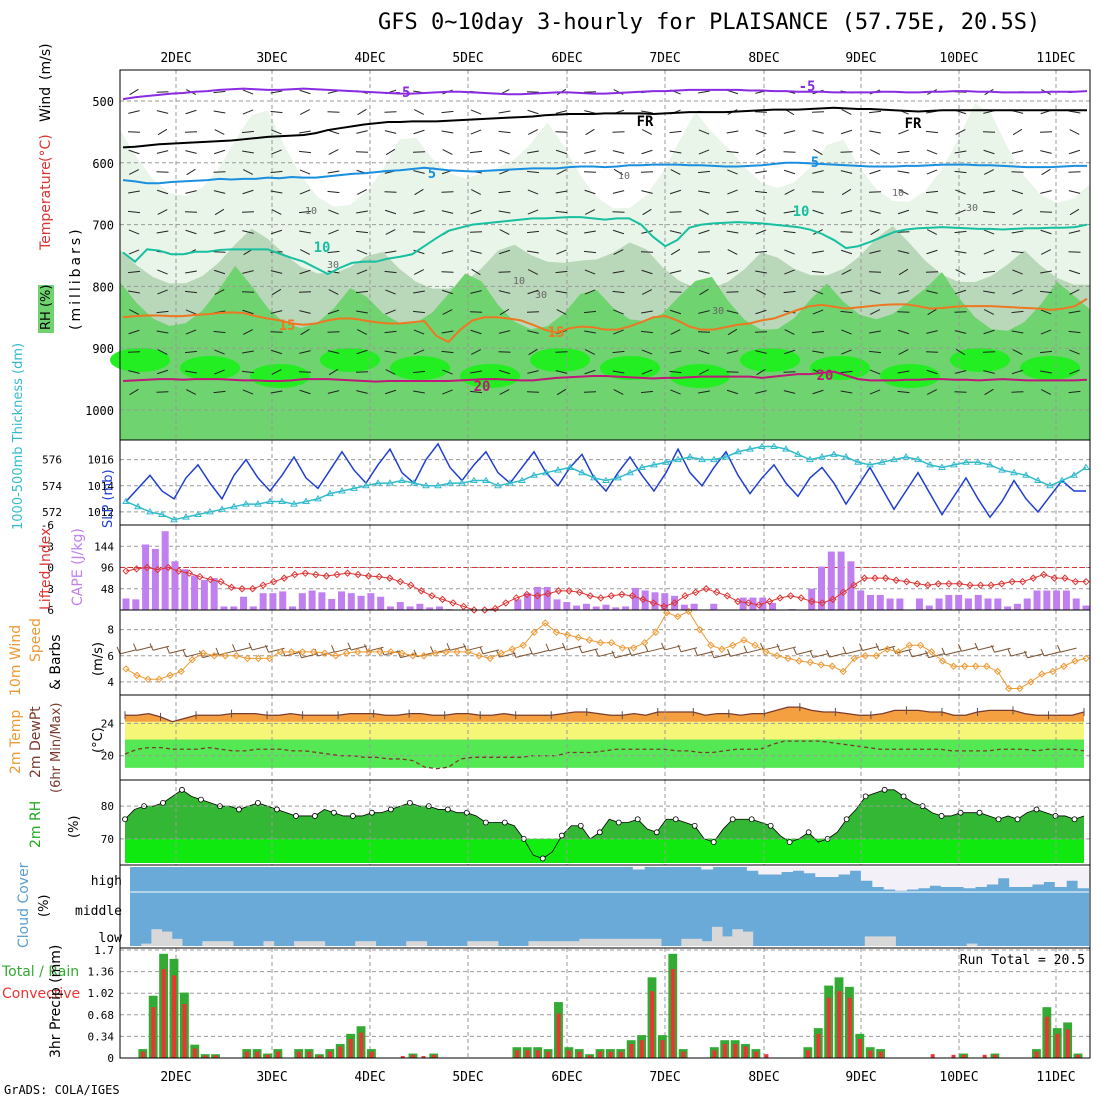 This screenshot has width=1100, height=1100. What do you see at coordinates (108, 498) in the screenshot?
I see `slp-axis-label: SLP (mb)` at bounding box center [108, 498].